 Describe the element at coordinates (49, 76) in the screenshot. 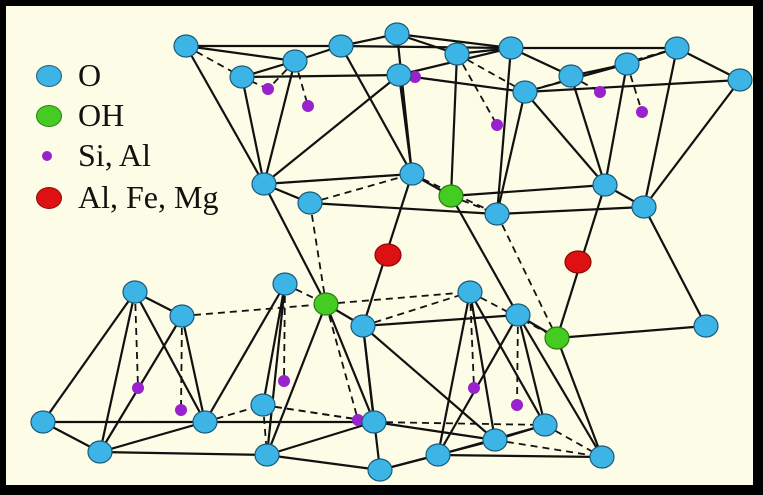

I see `oxygen-swatch` at that location.